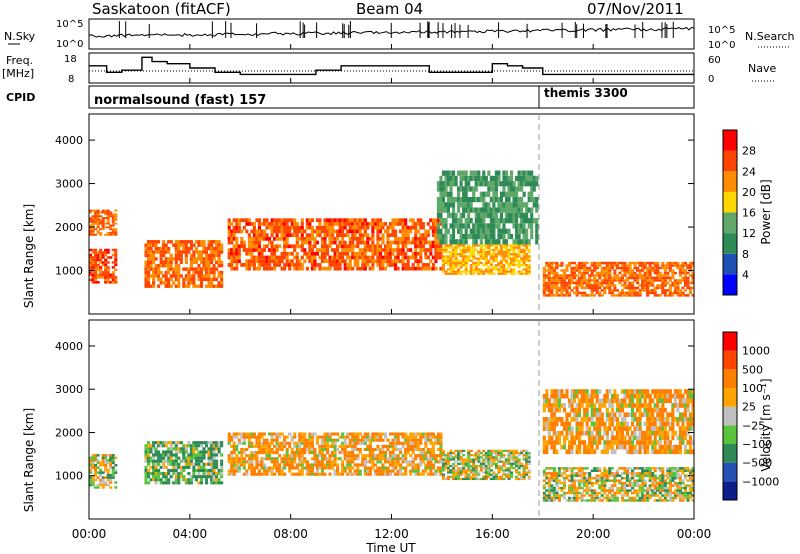 This screenshot has width=800, height=554. Describe the element at coordinates (635, 9) in the screenshot. I see `date-label: 07/Nov/2011` at that location.